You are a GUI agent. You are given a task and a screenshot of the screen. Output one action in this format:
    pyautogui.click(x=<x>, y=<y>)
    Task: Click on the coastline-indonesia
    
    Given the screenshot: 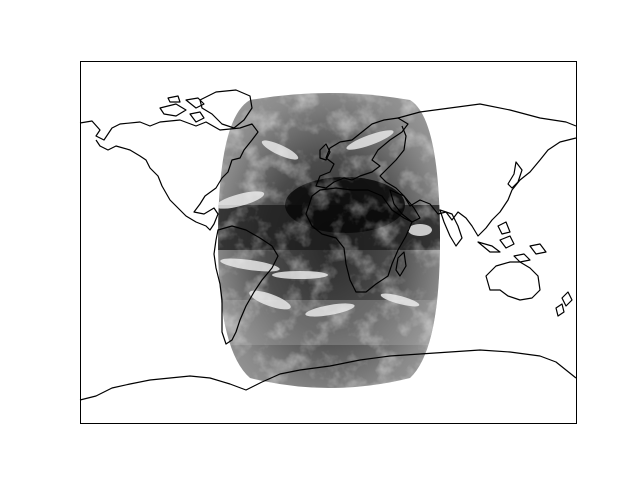 What is the action you would take?
    pyautogui.click(x=512, y=242)
    